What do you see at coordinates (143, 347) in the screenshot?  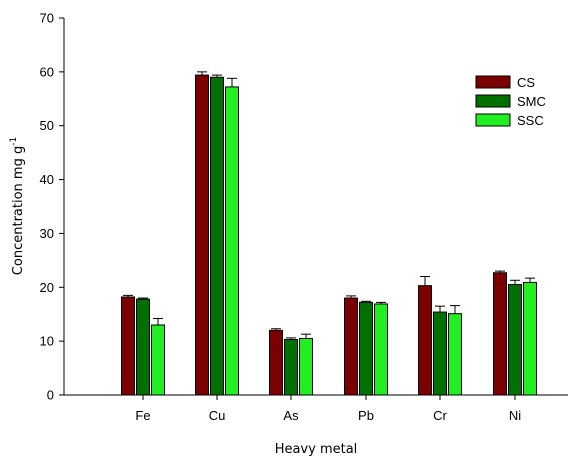 I see `bar-smc-fe` at bounding box center [143, 347].